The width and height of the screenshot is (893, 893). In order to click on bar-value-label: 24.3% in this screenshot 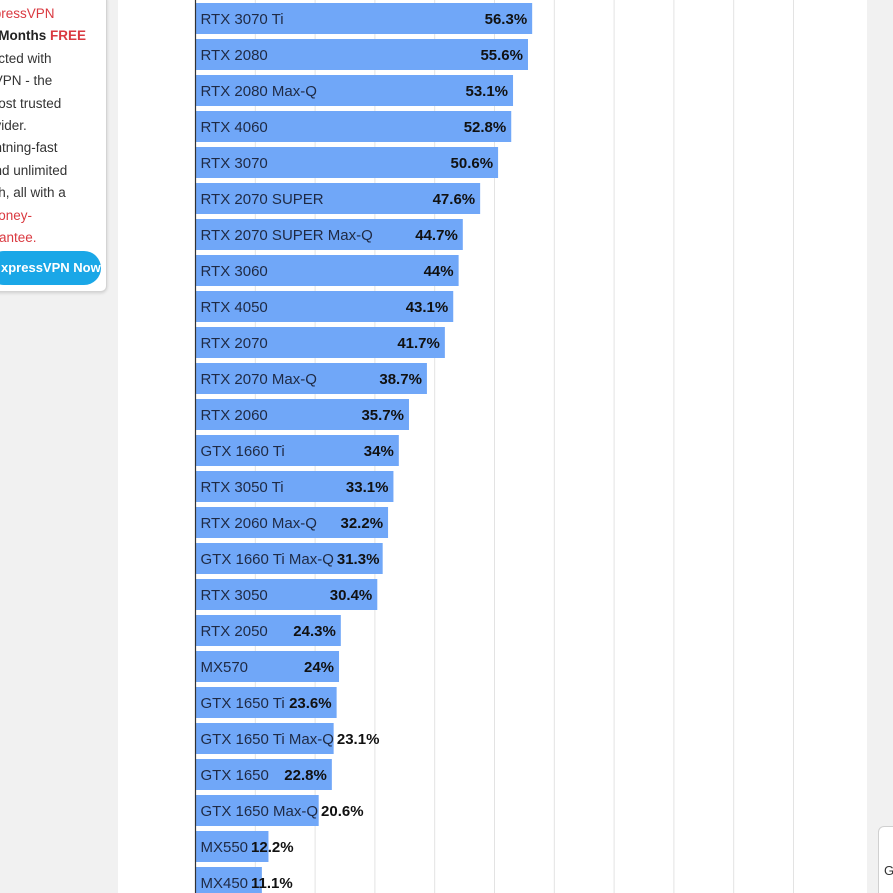, I will do `click(314, 631)`.